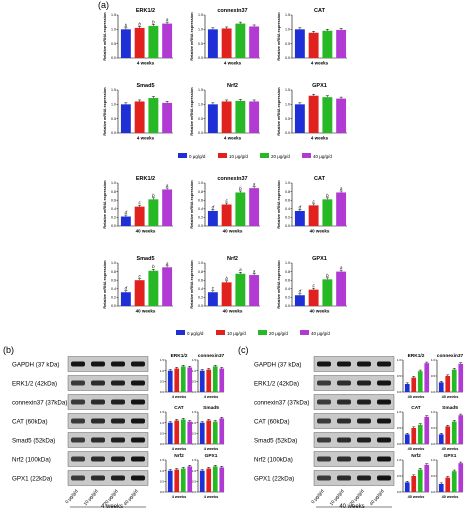  What do you see at coordinates (320, 333) in the screenshot?
I see `legend2-label-3: 40 μg/g/d` at bounding box center [320, 333].